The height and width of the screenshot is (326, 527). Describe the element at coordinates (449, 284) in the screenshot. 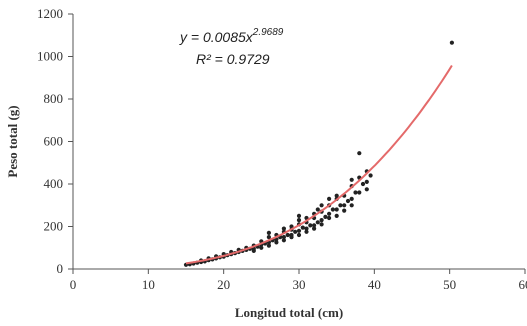

I see `x-tick-label: 50` at that location.